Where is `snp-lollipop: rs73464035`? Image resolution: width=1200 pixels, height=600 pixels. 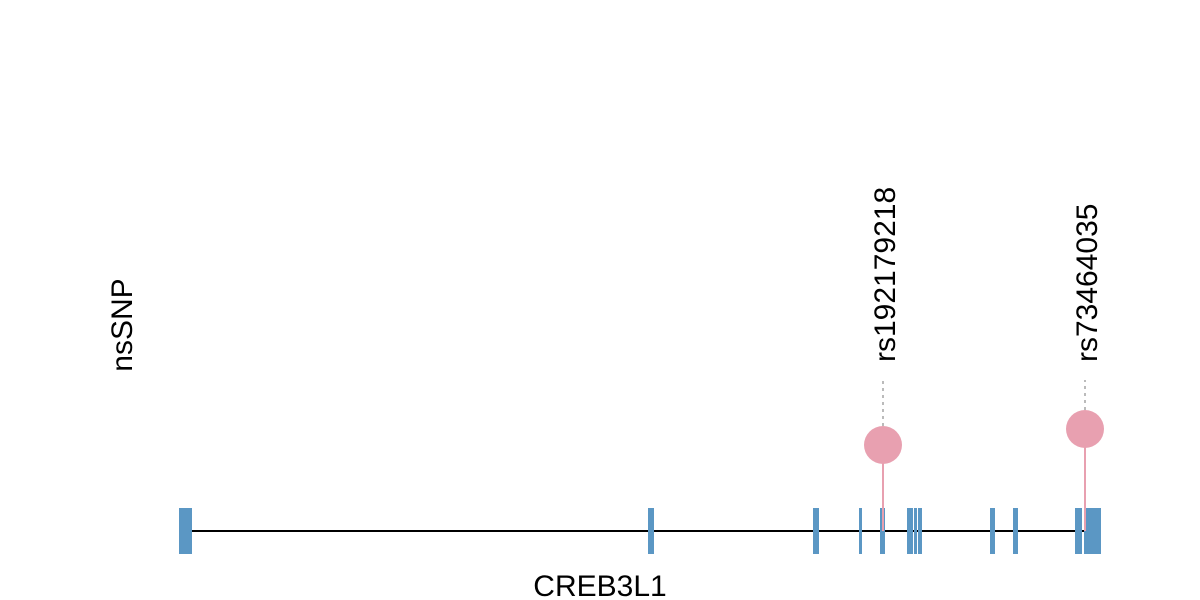
snp-lollipop: rs73464035 is located at coordinates (1085, 367).